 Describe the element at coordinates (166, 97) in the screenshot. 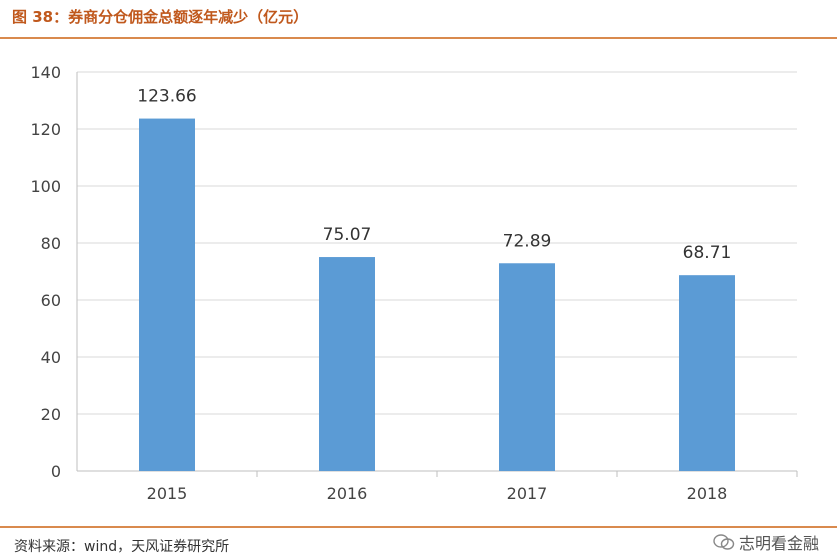

I see `data-label: 123.66` at that location.